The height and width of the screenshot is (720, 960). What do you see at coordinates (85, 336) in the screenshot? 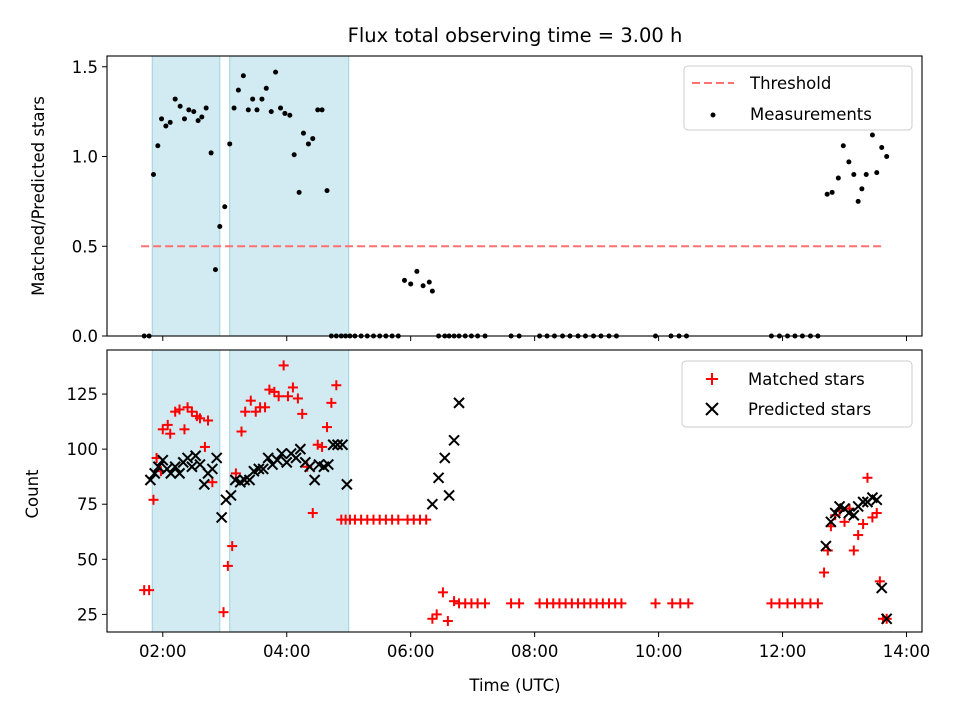
I see `top-ytick-label: 0.0` at bounding box center [85, 336].